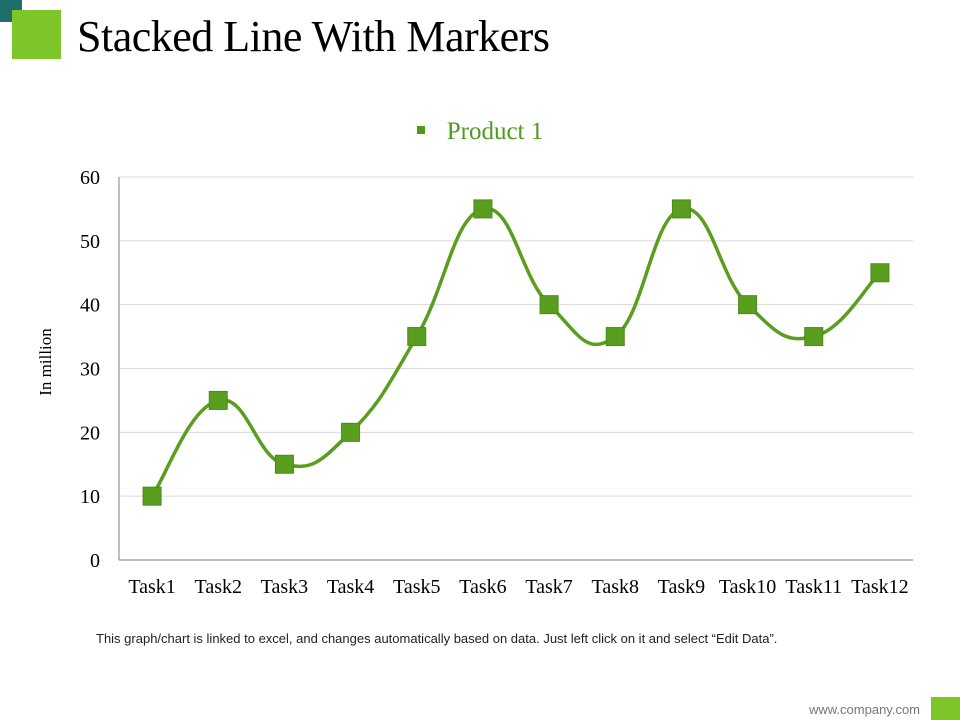  What do you see at coordinates (284, 587) in the screenshot?
I see `x-tick-label: Task3` at bounding box center [284, 587].